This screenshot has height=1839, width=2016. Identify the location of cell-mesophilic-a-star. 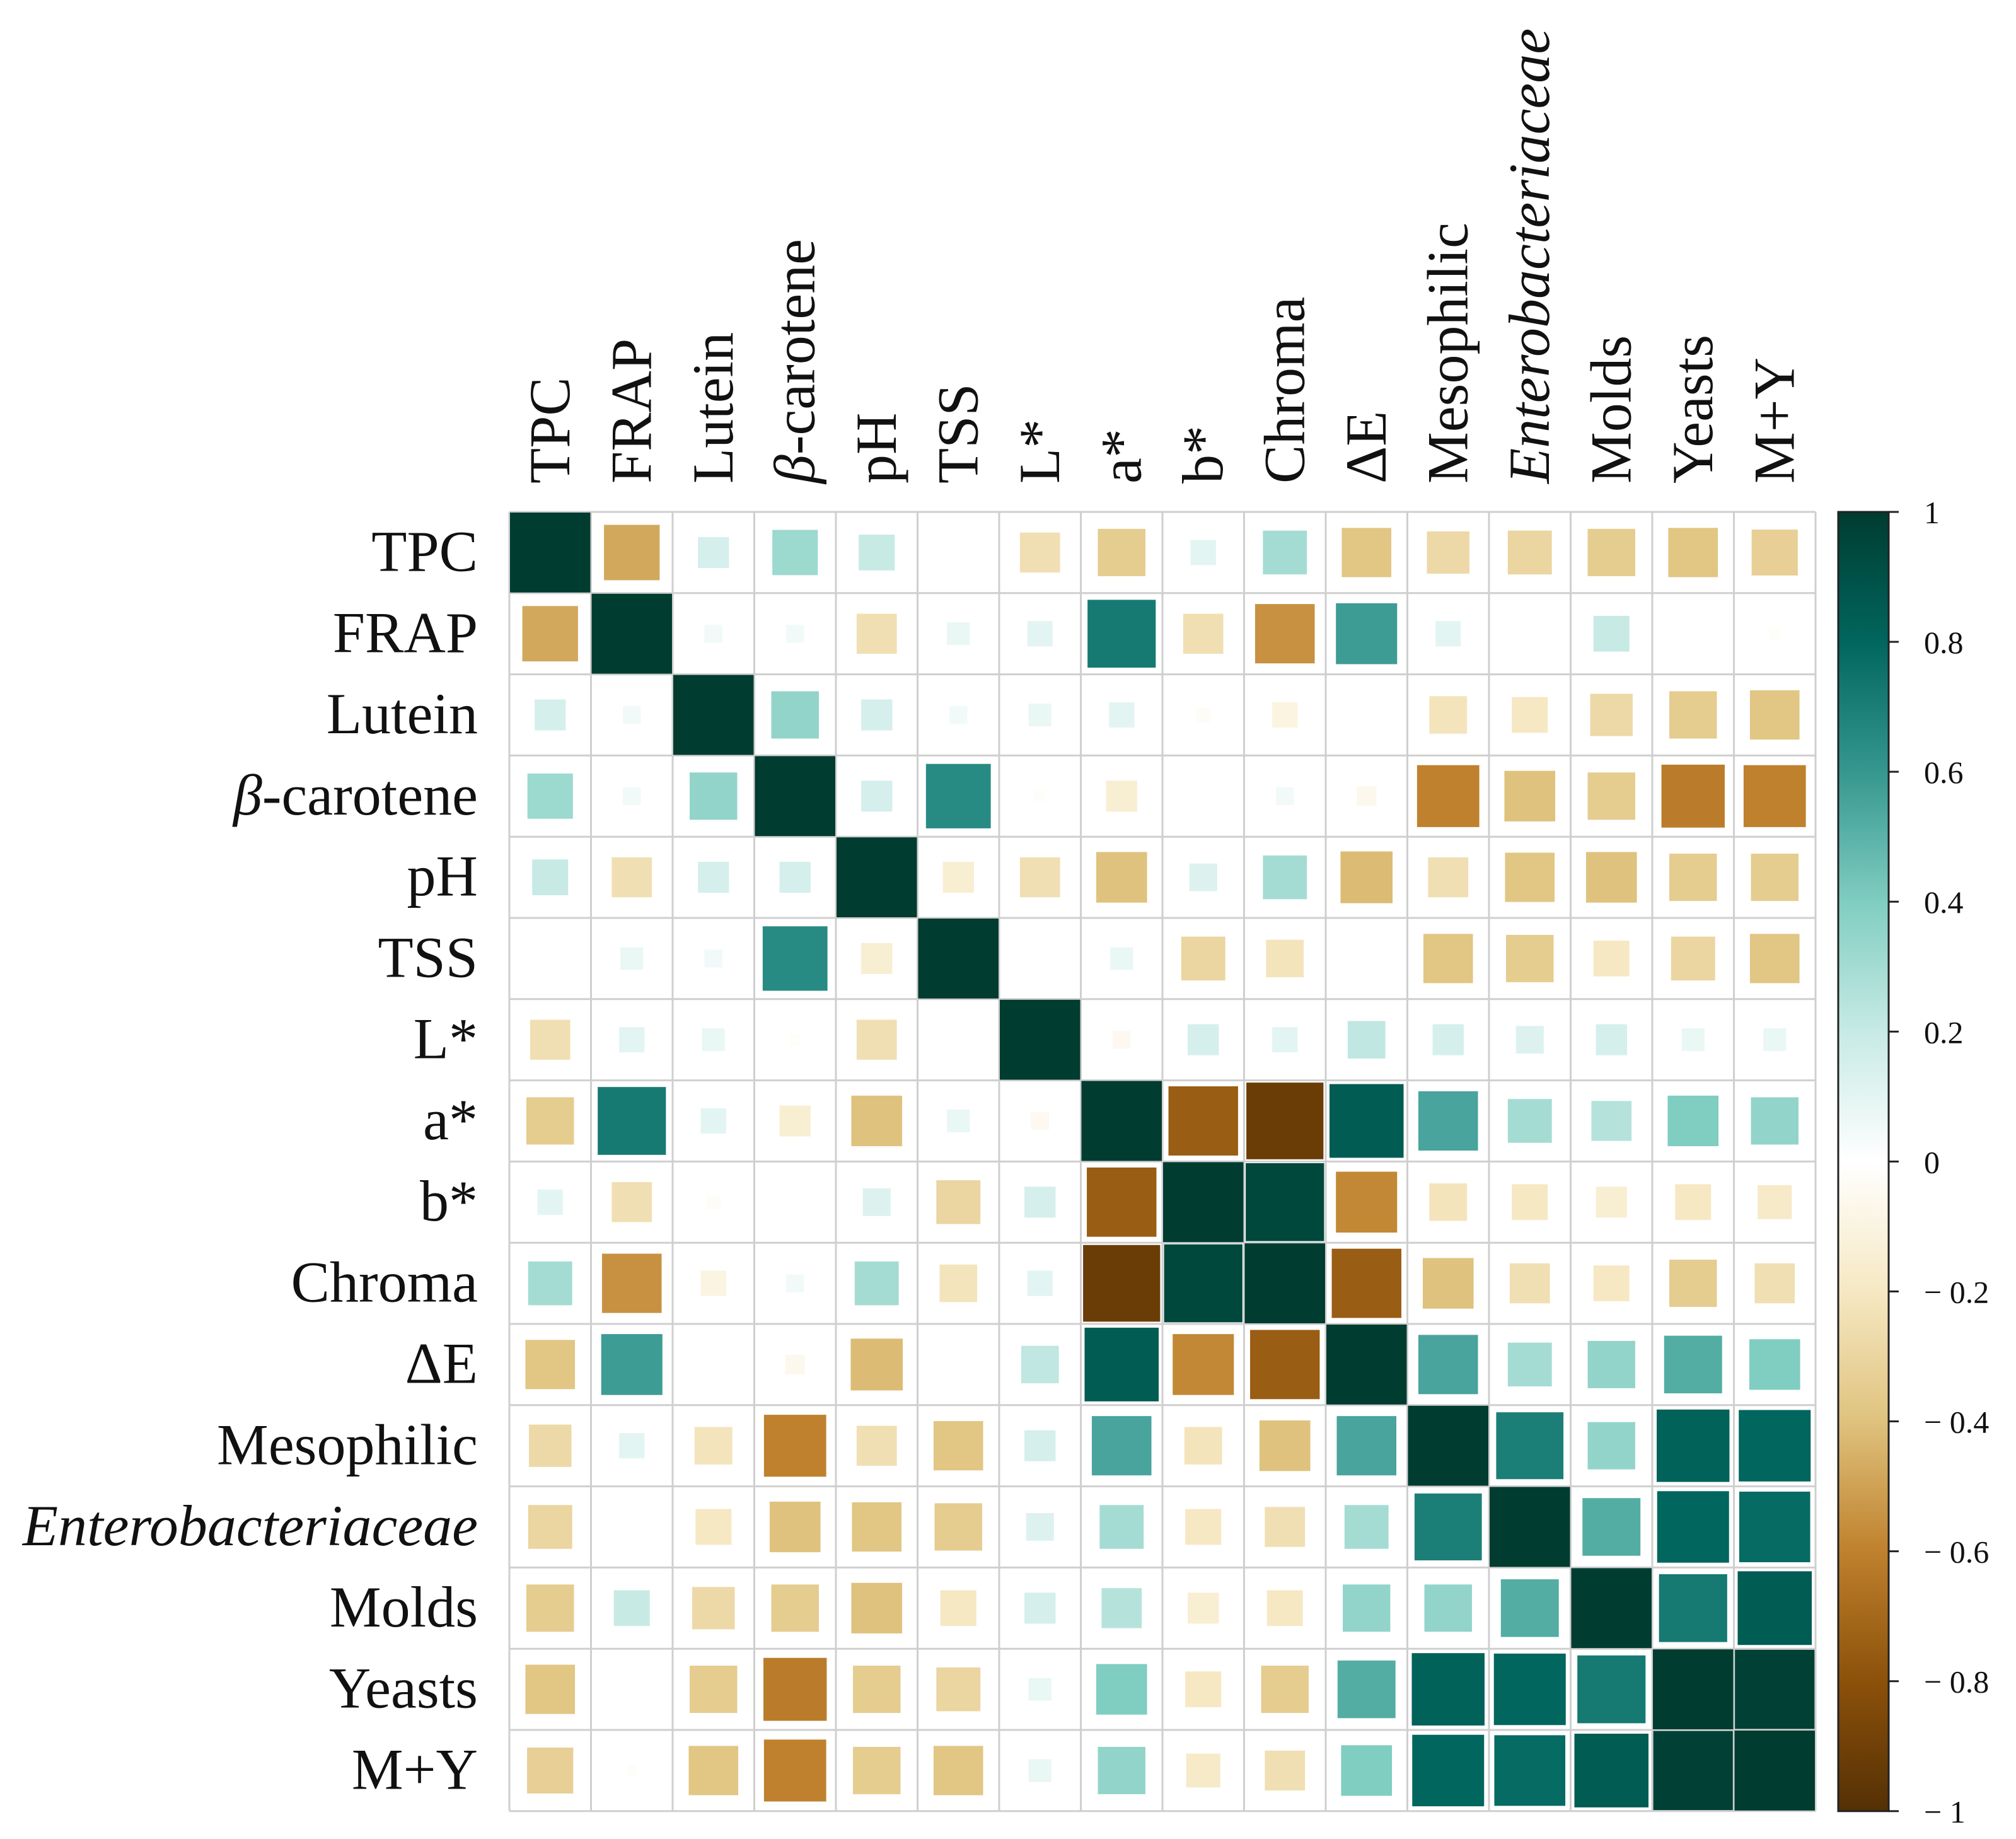
(1121, 1446).